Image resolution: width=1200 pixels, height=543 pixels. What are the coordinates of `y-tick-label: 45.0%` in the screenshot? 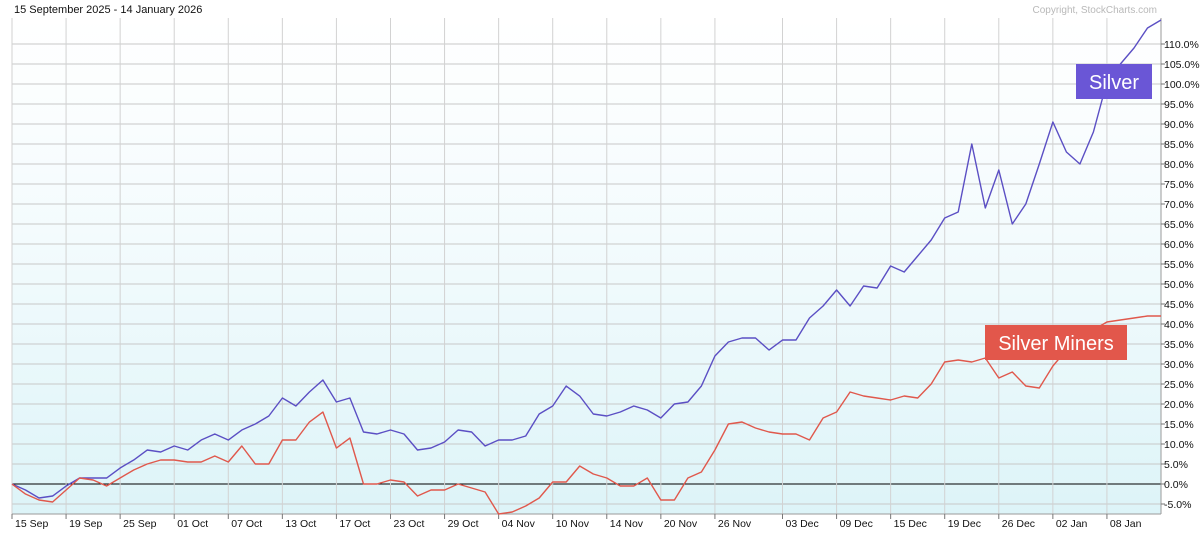 It's located at (1179, 305).